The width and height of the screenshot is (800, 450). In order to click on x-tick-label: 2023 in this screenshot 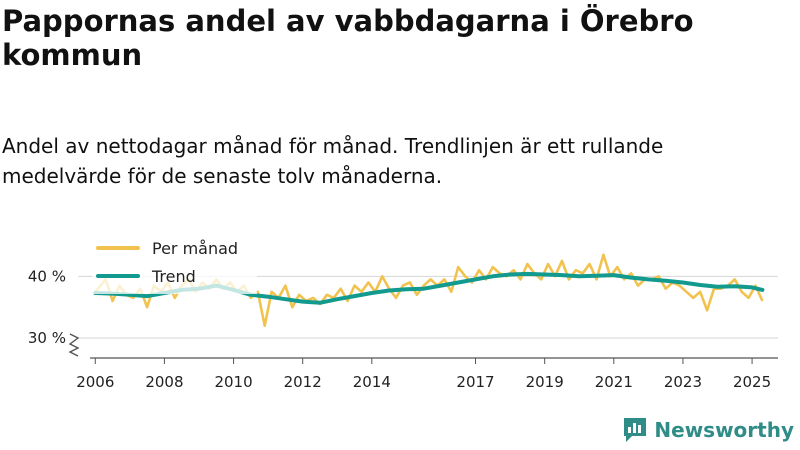, I will do `click(683, 382)`.